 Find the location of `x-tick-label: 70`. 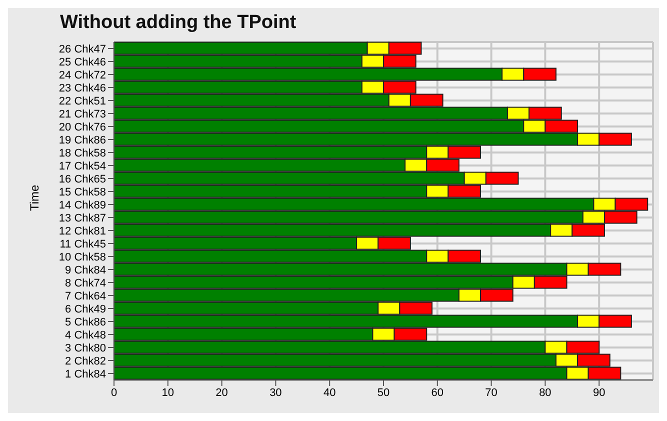

x-tick-label: 70 is located at coordinates (491, 392).